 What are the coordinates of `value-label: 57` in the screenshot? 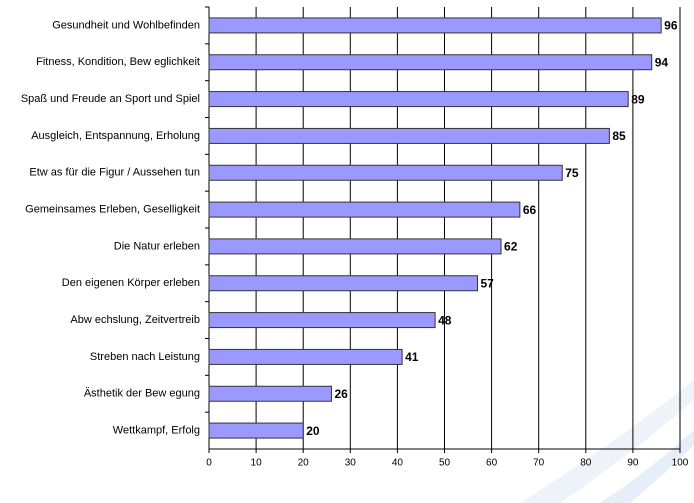 It's located at (487, 283).